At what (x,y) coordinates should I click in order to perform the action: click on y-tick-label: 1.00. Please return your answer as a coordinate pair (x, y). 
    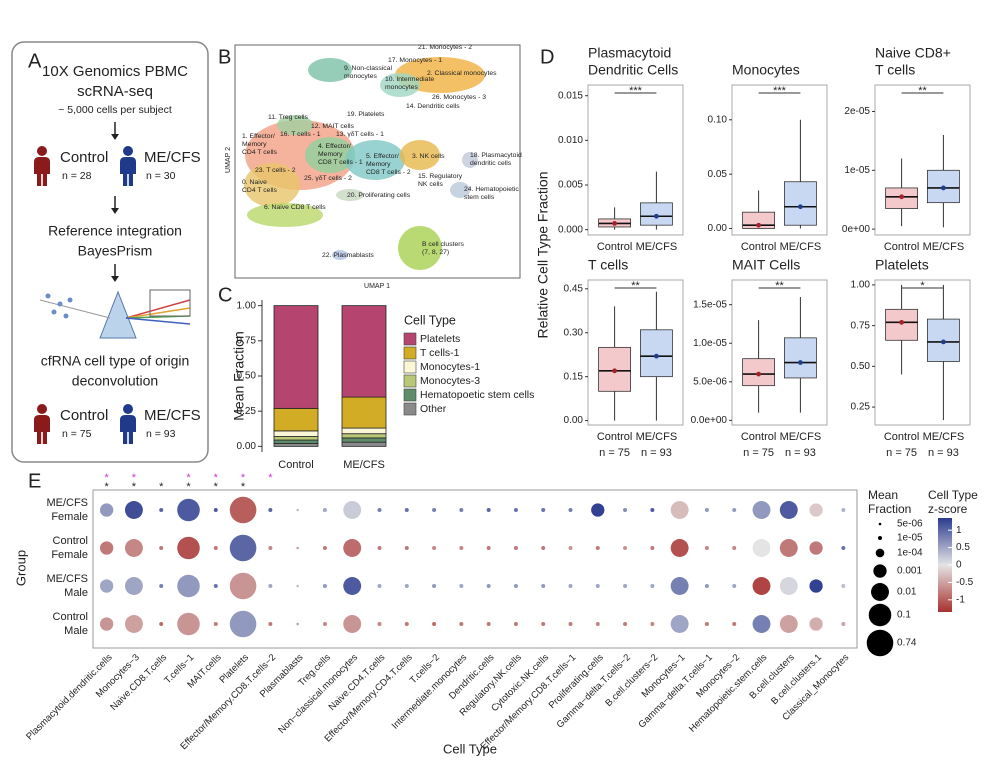
    Looking at the image, I should click on (861, 285).